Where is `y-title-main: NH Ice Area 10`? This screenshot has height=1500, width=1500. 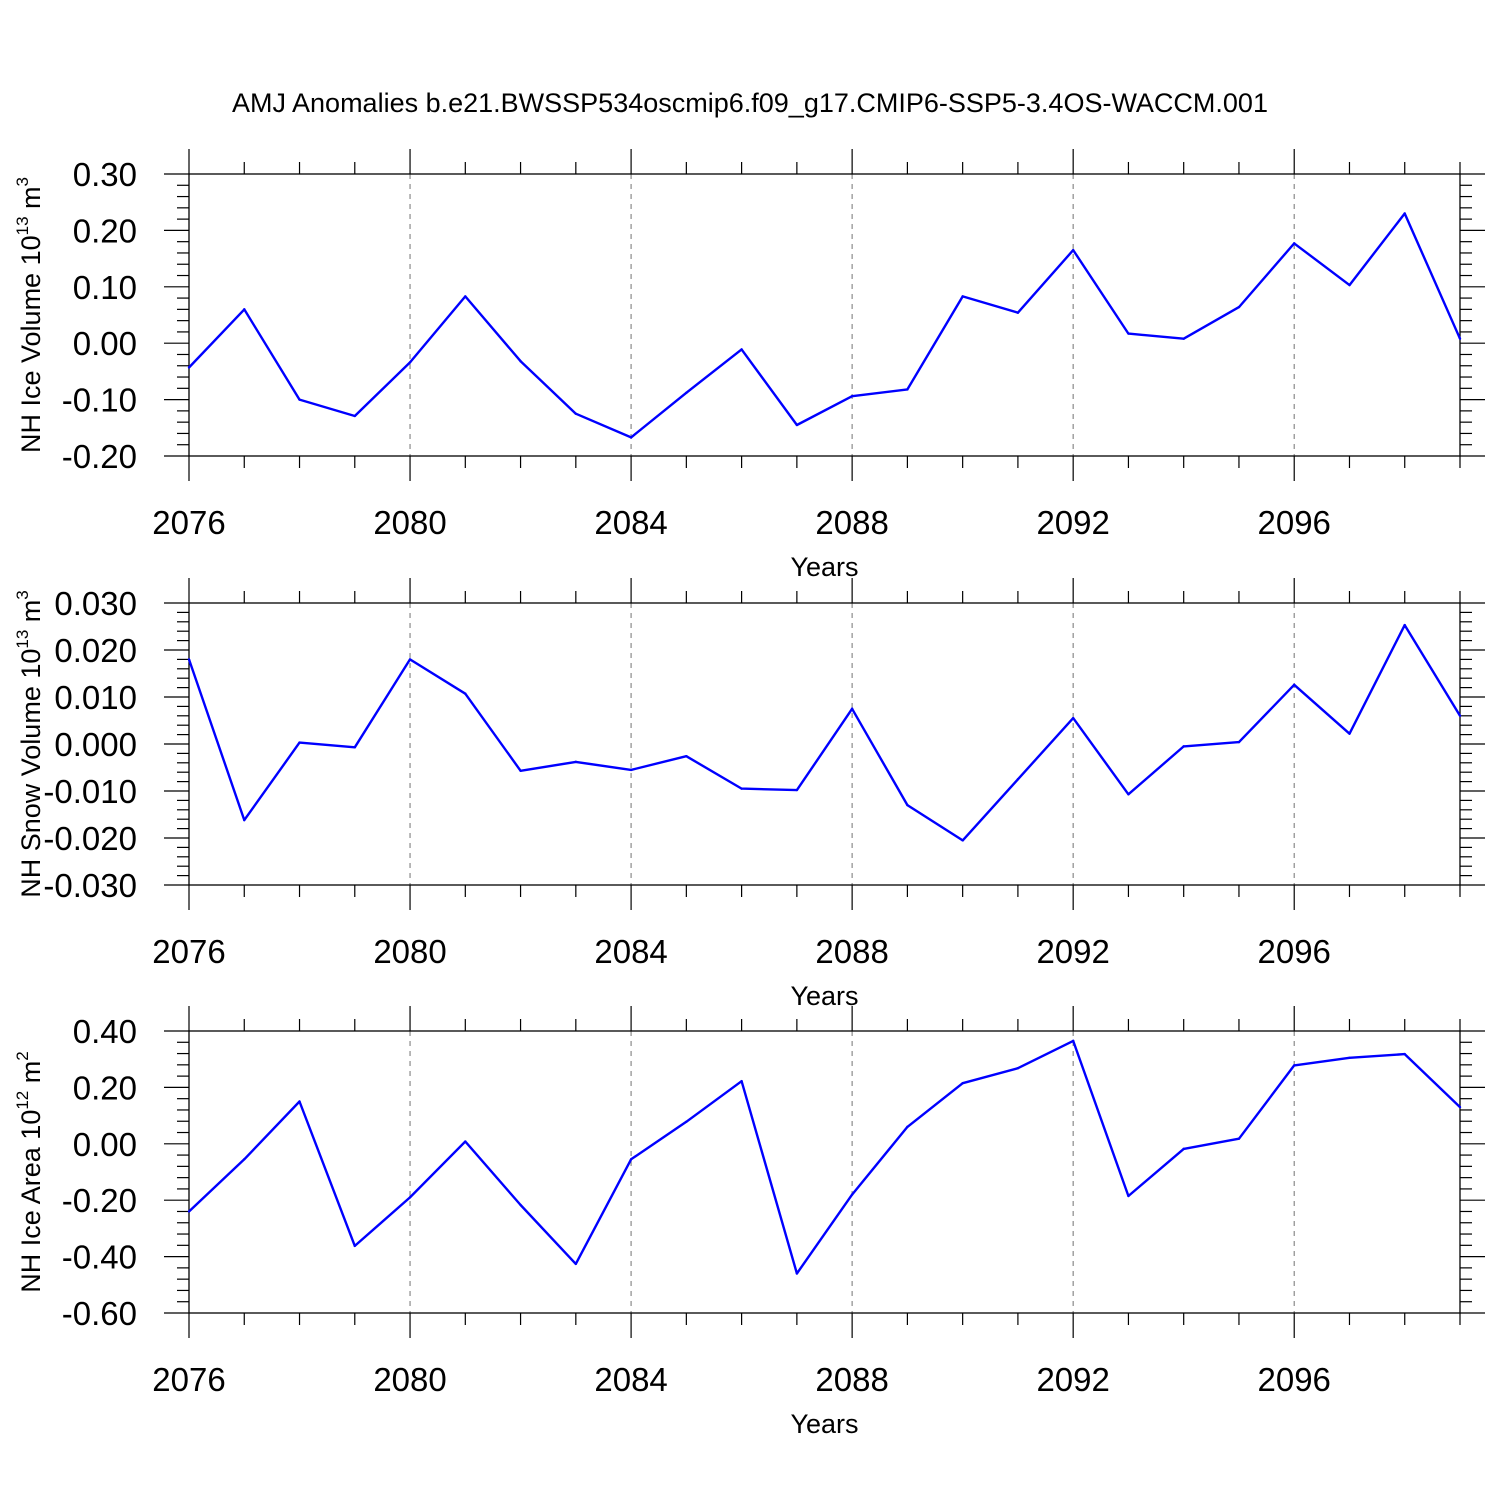
y-title-main: NH Ice Area 10 is located at coordinates (31, 1201).